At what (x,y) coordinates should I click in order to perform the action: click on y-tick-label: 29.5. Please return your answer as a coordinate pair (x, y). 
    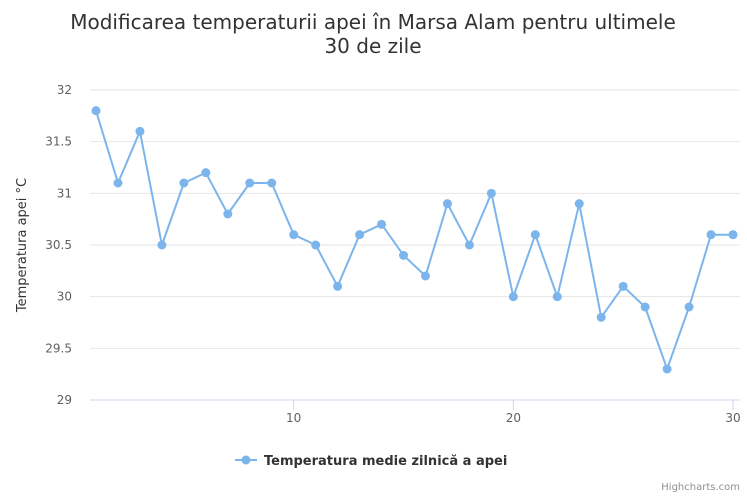
    Looking at the image, I should click on (58, 348).